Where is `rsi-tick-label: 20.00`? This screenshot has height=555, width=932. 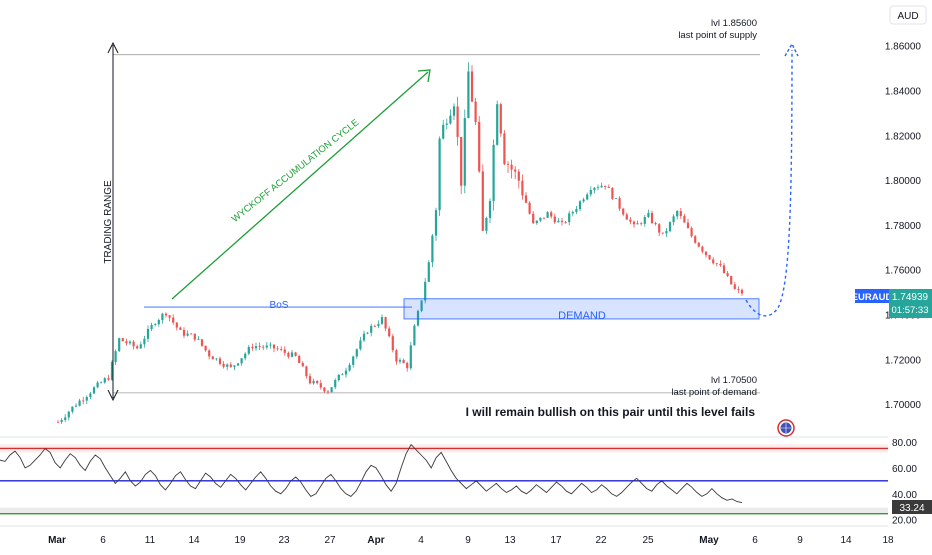
rsi-tick-label: 20.00 is located at coordinates (904, 521).